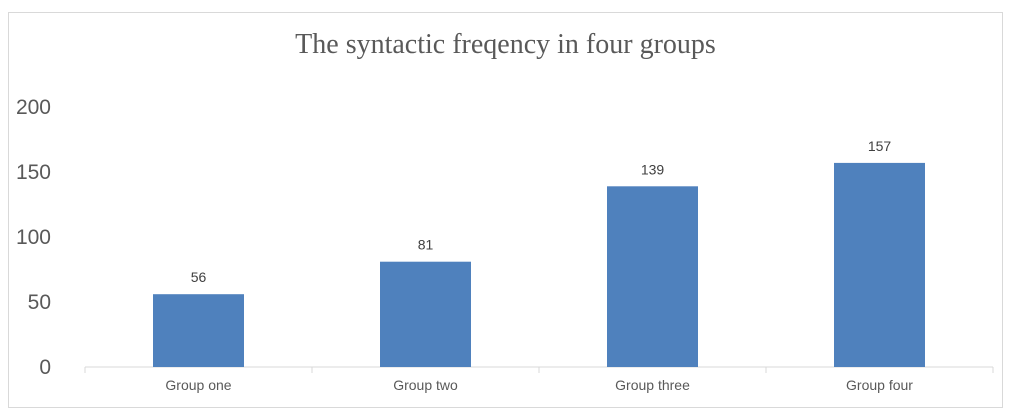 This screenshot has height=412, width=1011. I want to click on data-label: 157, so click(880, 146).